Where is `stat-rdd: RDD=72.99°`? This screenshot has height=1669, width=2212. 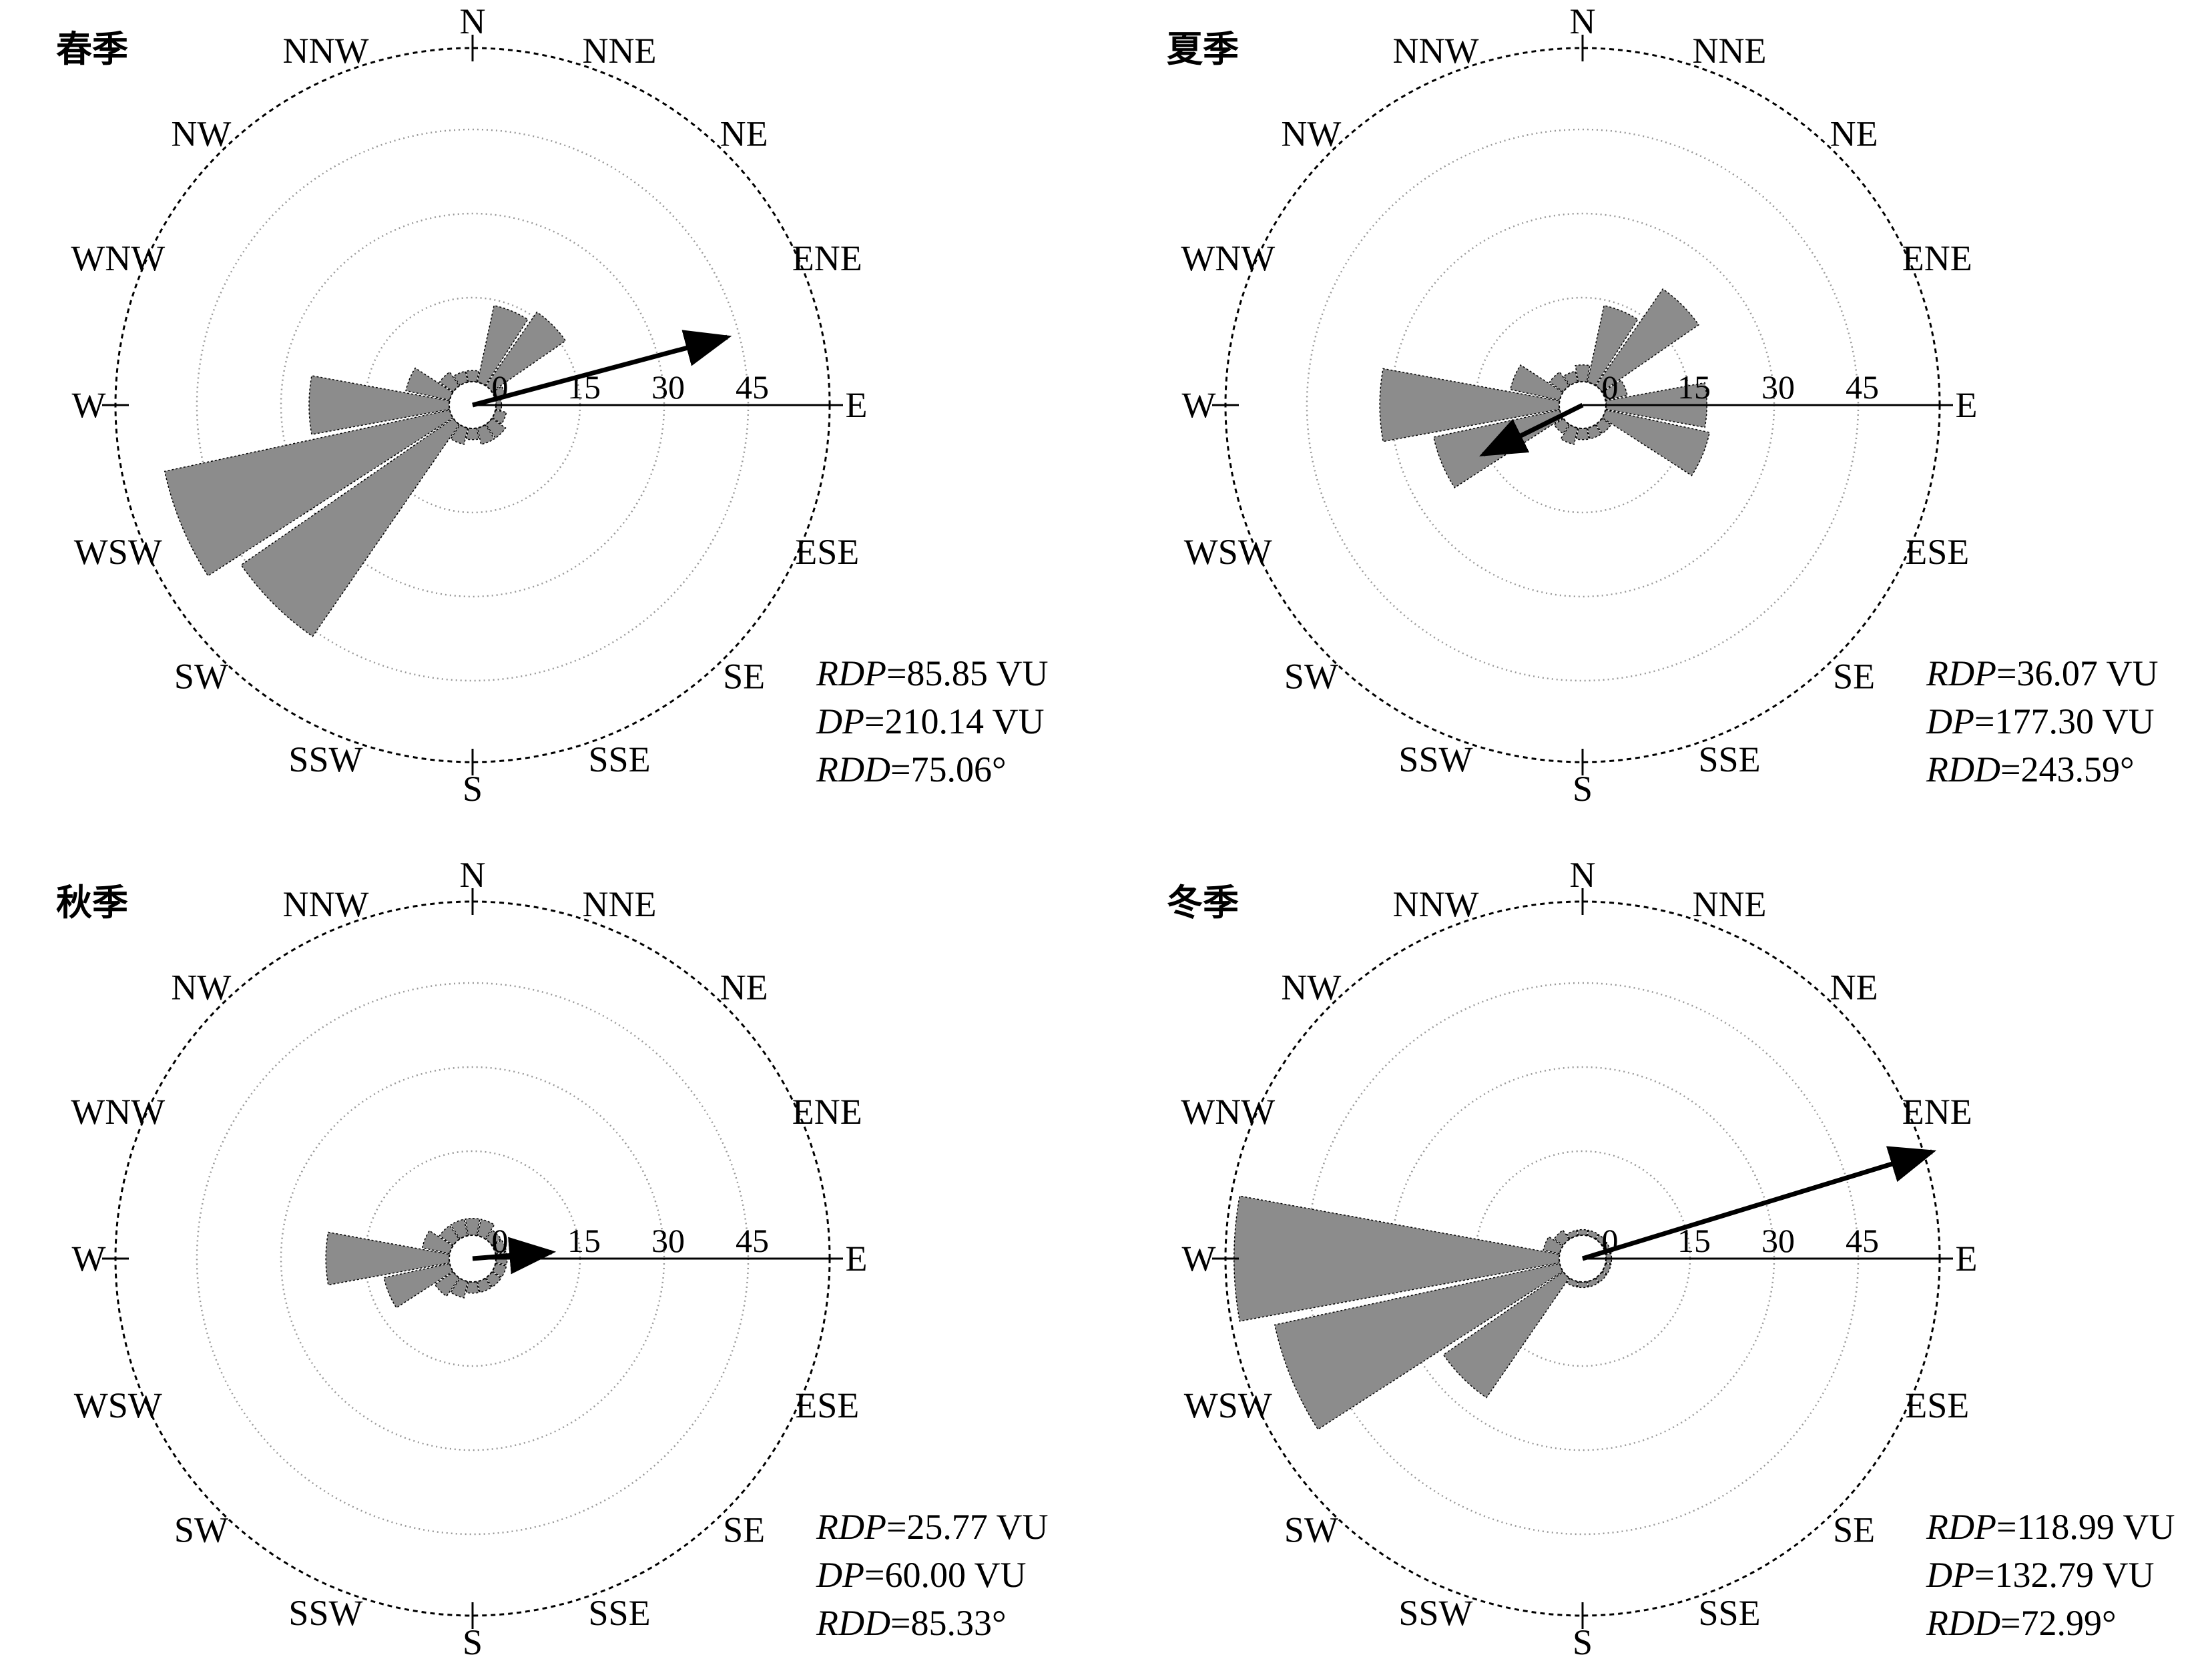 stat-rdd: RDD=72.99° is located at coordinates (2021, 1623).